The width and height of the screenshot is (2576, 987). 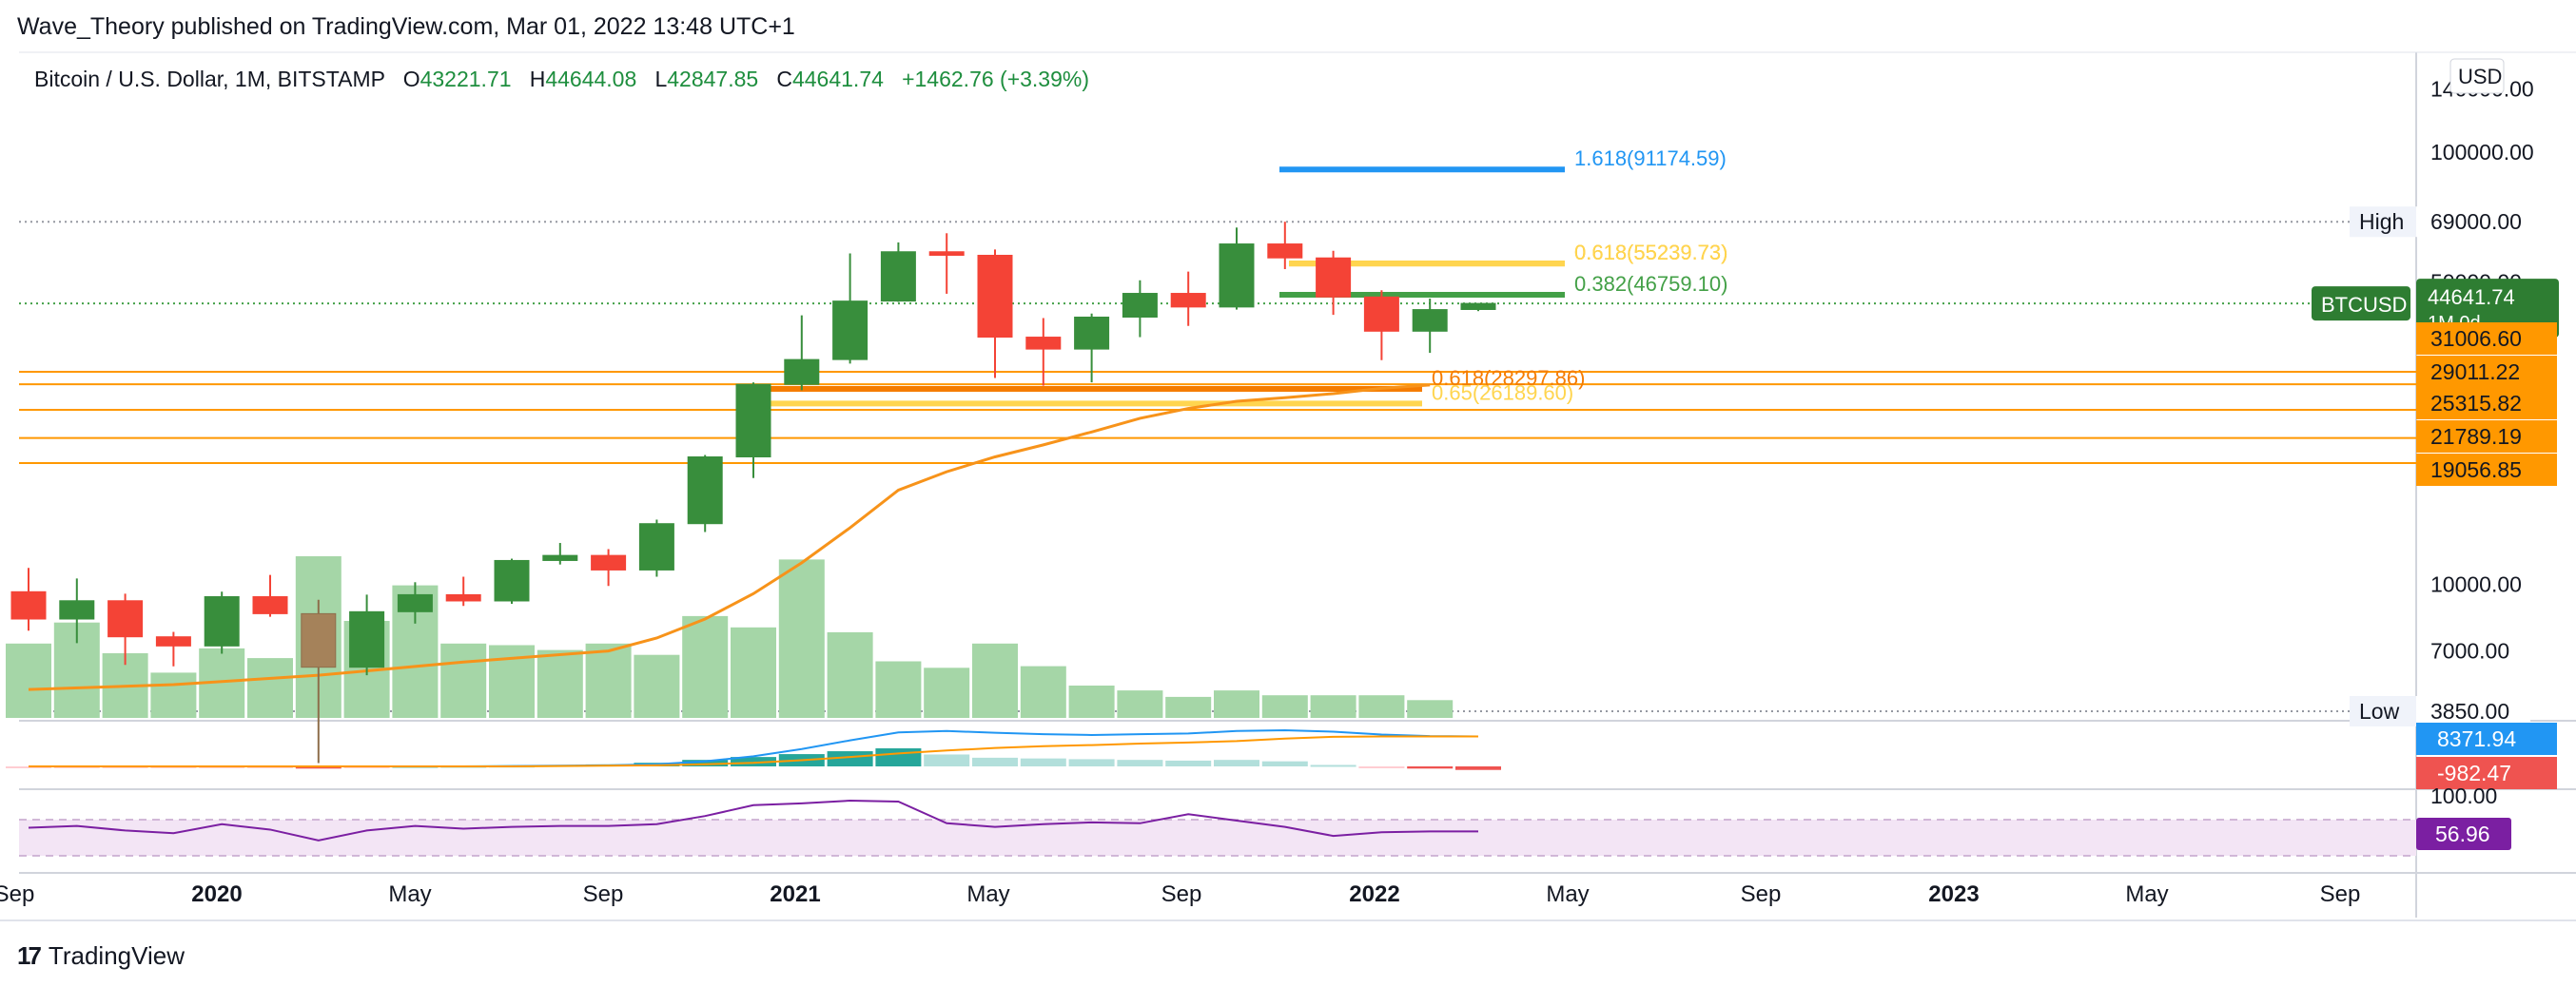 What do you see at coordinates (2472, 297) in the screenshot?
I see `current-price-value: 44641.74` at bounding box center [2472, 297].